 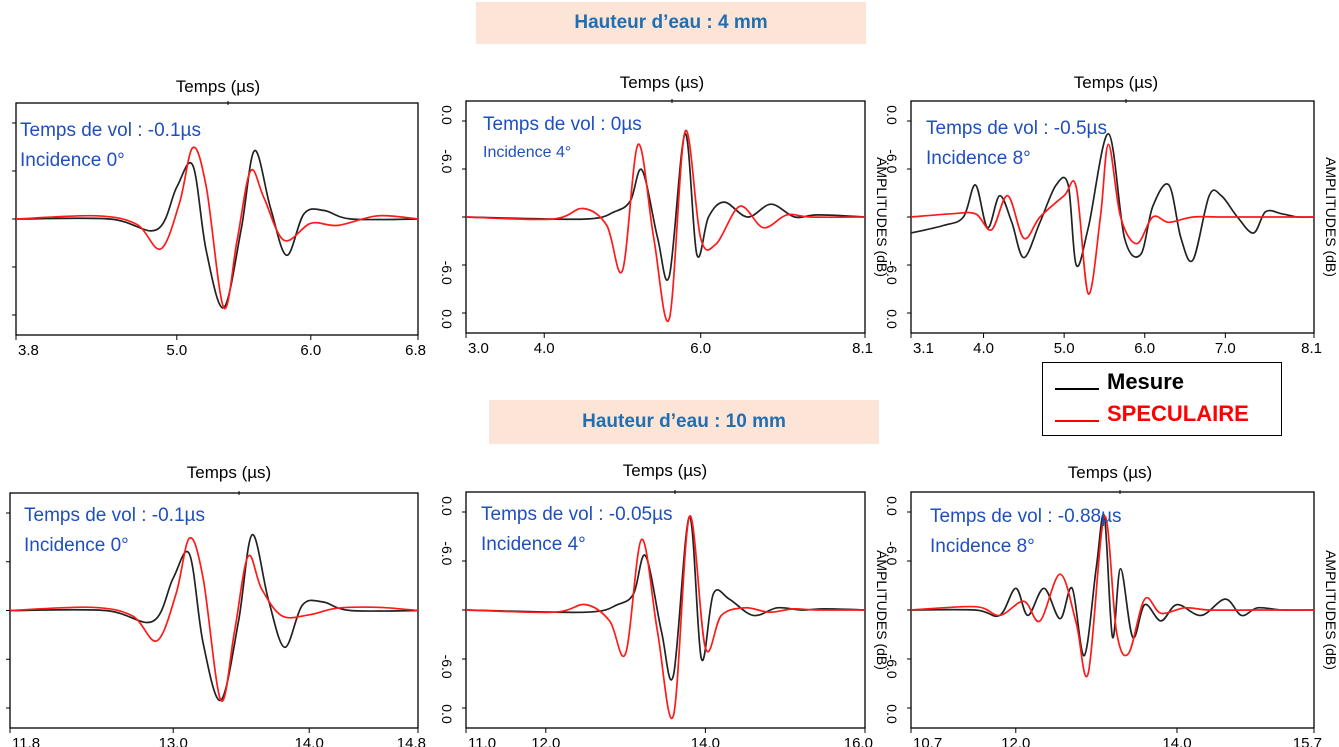 What do you see at coordinates (1077, 389) in the screenshot?
I see `legend-swatch-mesure` at bounding box center [1077, 389].